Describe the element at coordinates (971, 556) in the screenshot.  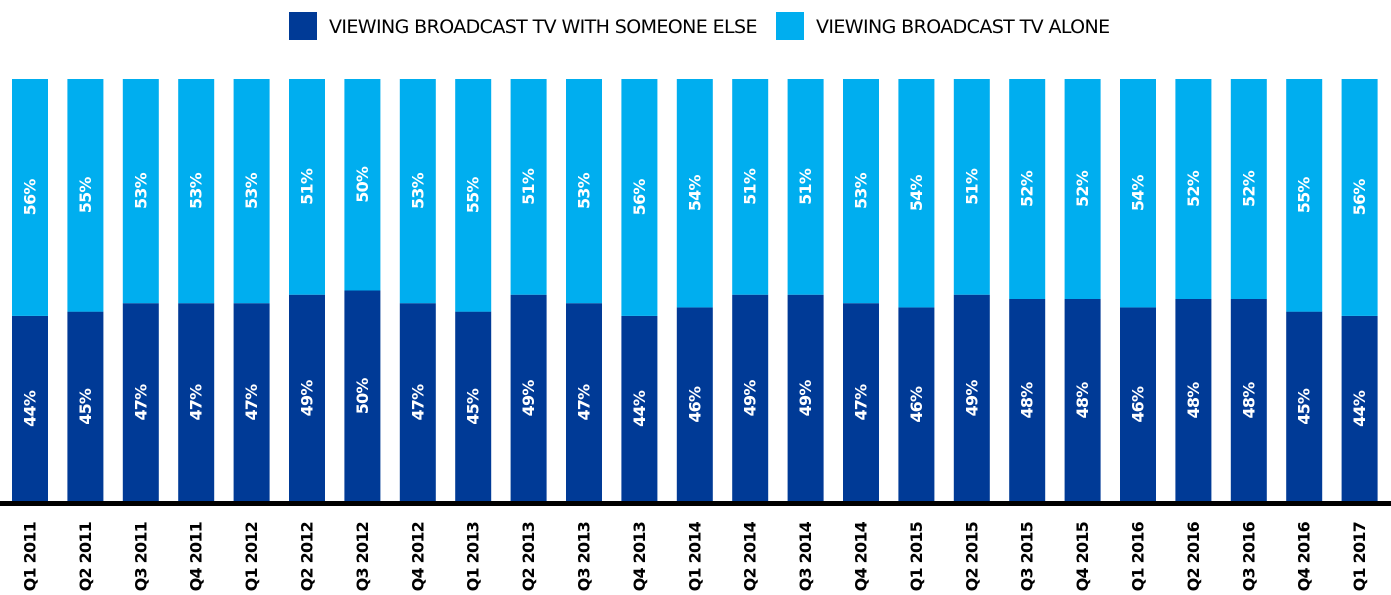
I see `x-tick-label: Q2 2015` at that location.